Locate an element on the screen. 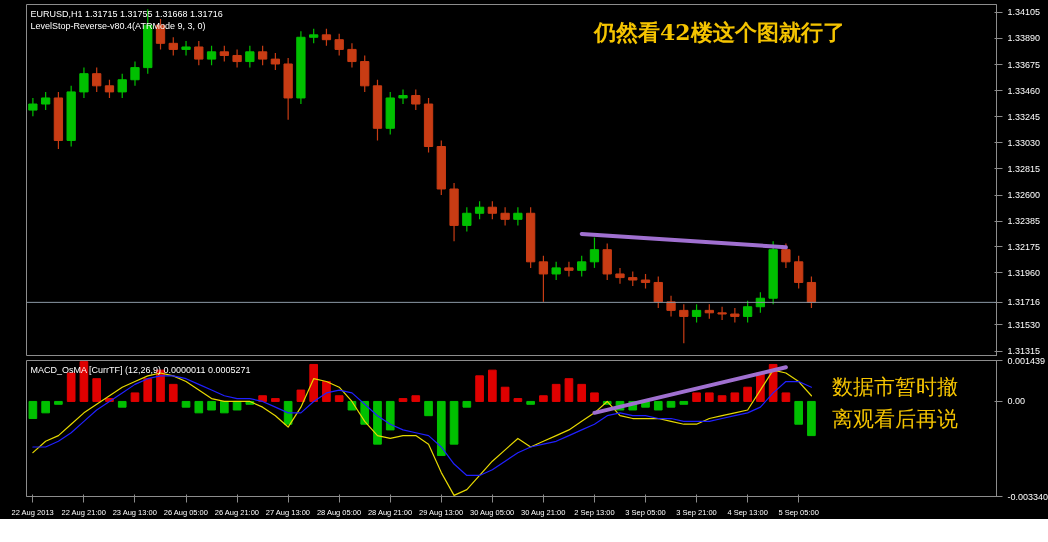  y-tick-label: -0.003340 is located at coordinates (1027, 496).